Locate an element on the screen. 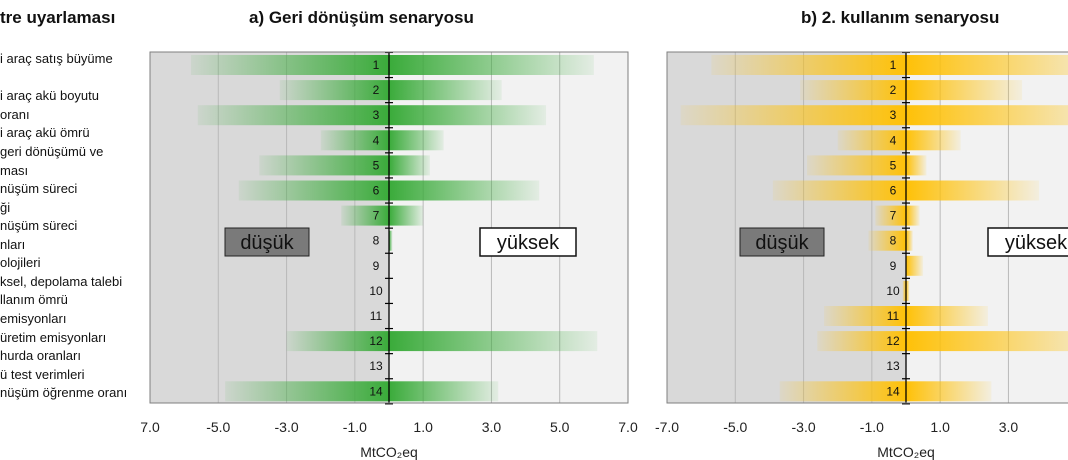 The image size is (1068, 460). parameter-label: olojileri is located at coordinates (20, 262).